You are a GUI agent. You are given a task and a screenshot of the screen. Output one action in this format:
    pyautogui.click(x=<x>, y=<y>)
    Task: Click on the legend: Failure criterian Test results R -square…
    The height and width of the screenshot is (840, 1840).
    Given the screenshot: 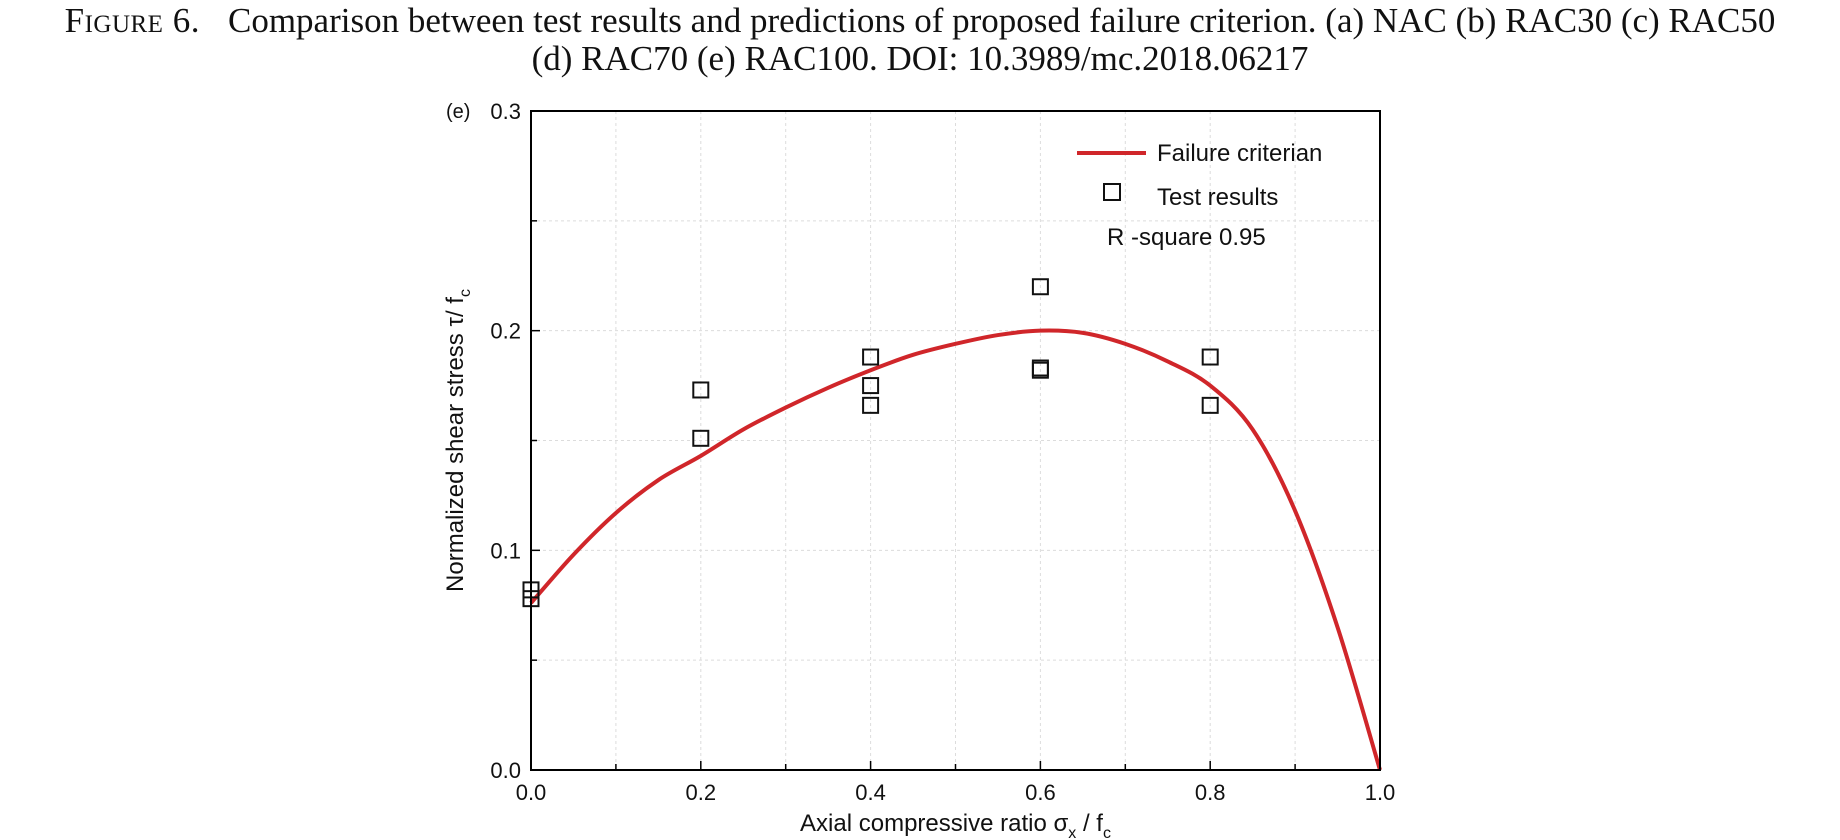 What is the action you would take?
    pyautogui.click(x=1199, y=195)
    